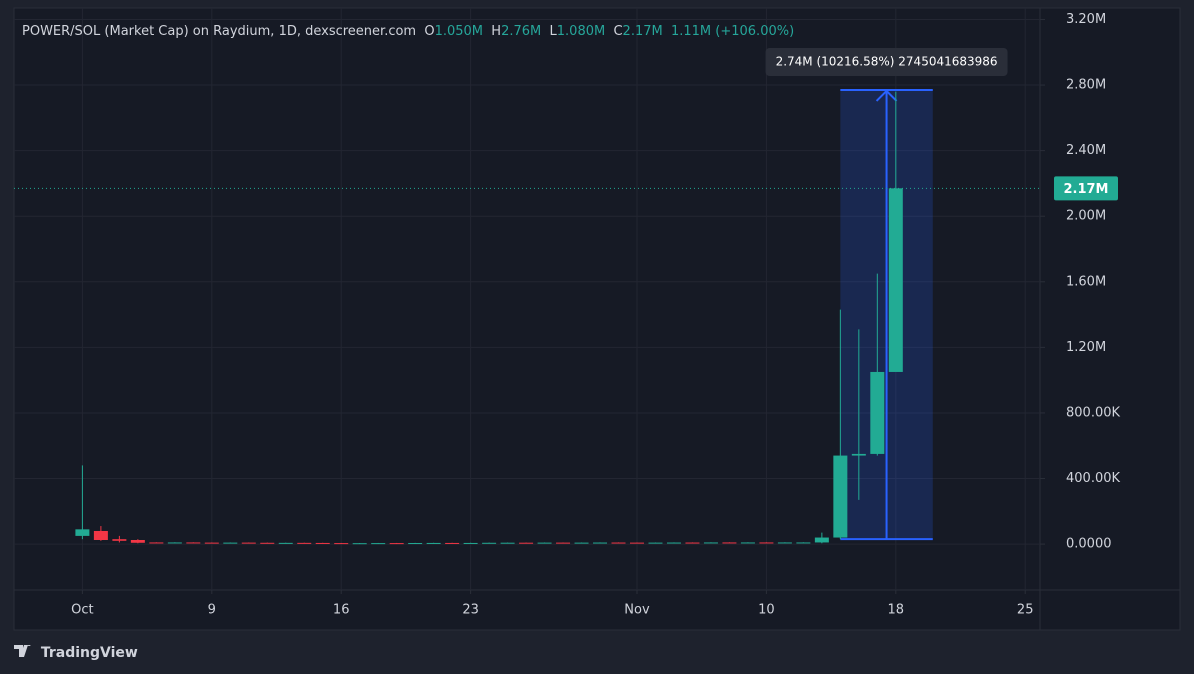 The height and width of the screenshot is (674, 1194). Describe the element at coordinates (553, 31) in the screenshot. I see `ohlc-key: L` at that location.